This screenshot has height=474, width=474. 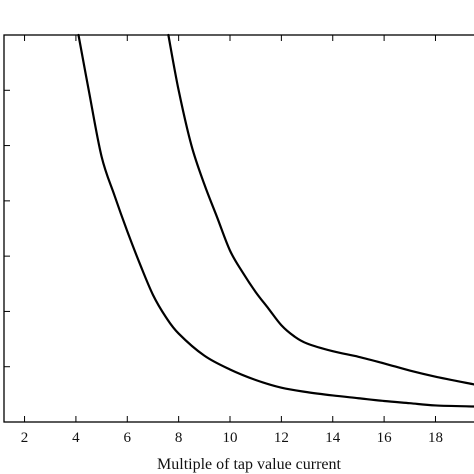 I want to click on x-tick-label: 8, so click(x=179, y=438).